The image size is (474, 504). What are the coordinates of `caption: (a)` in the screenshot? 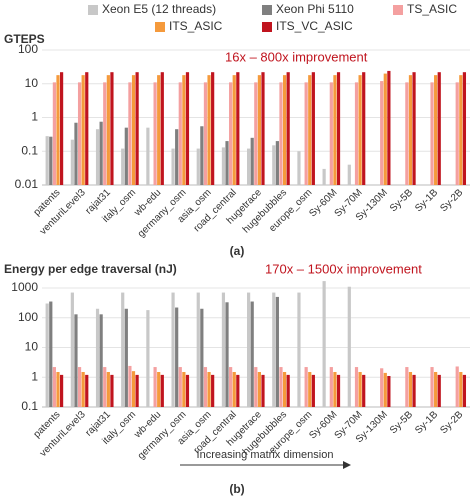 It's located at (237, 251).